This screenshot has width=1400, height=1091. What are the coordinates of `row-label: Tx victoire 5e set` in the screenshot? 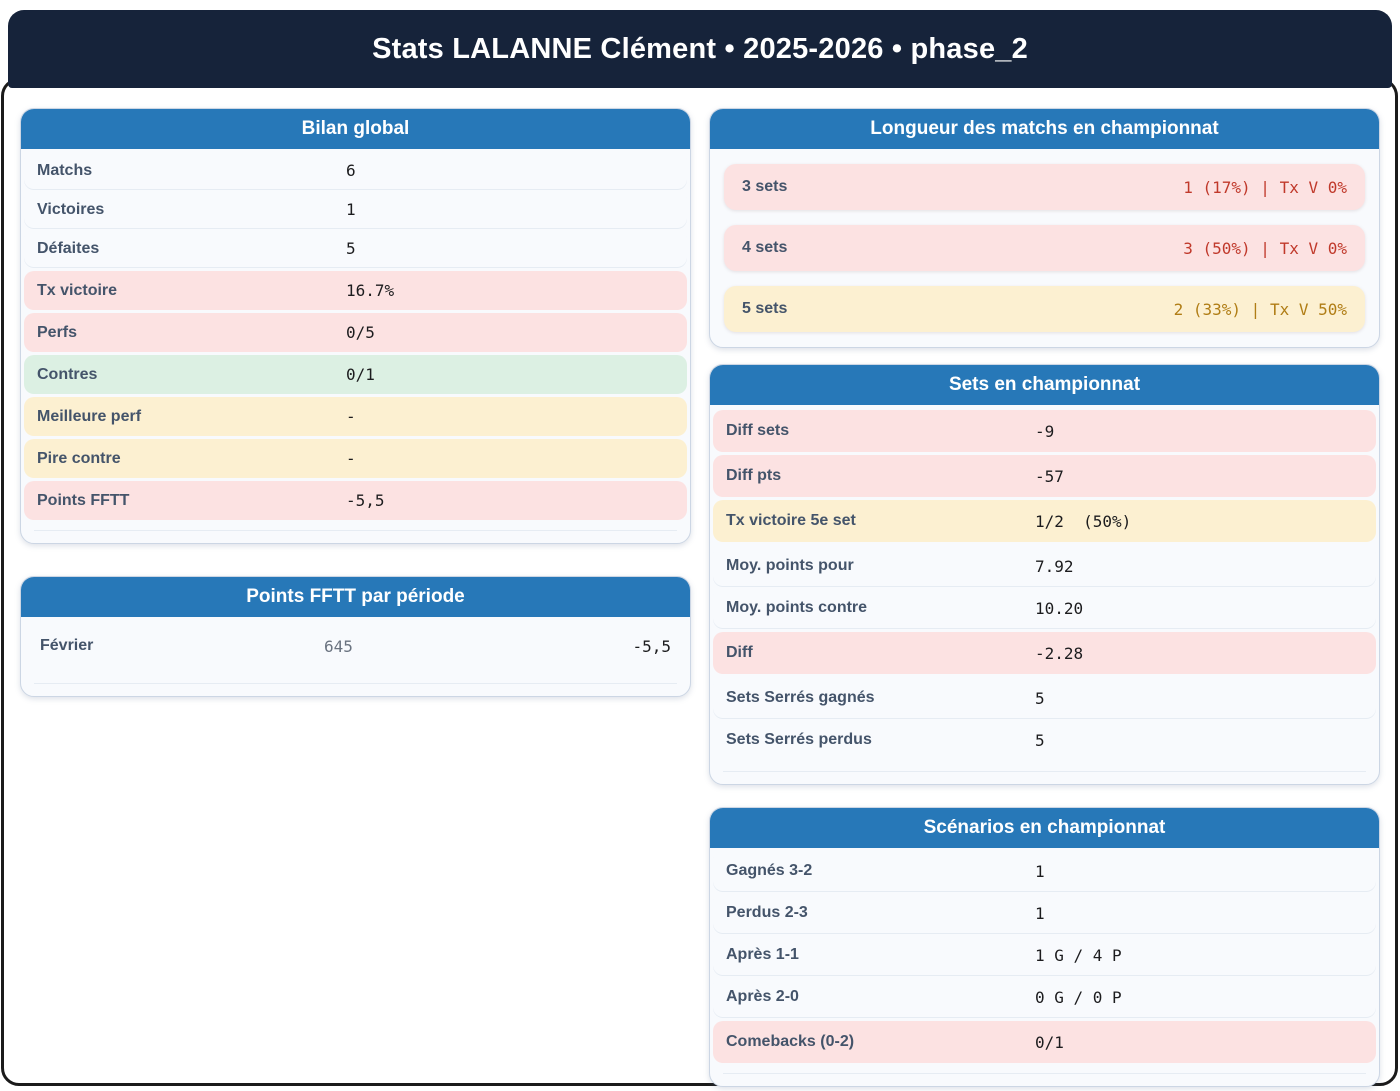 It's located at (791, 520).